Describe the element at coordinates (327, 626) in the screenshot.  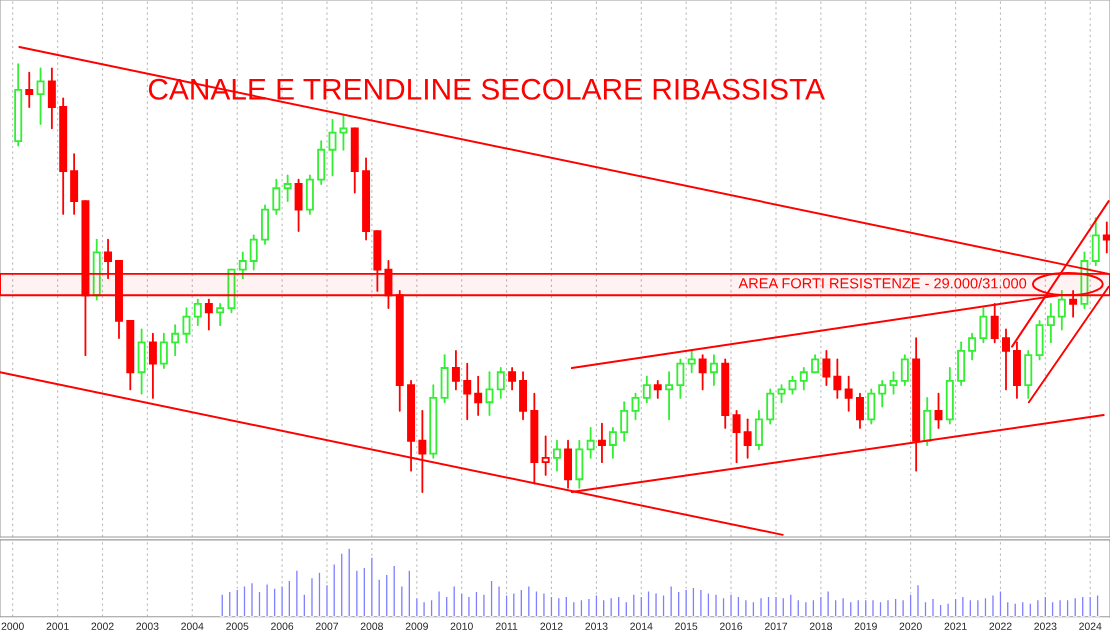
I see `x-tick-label: 2007` at that location.